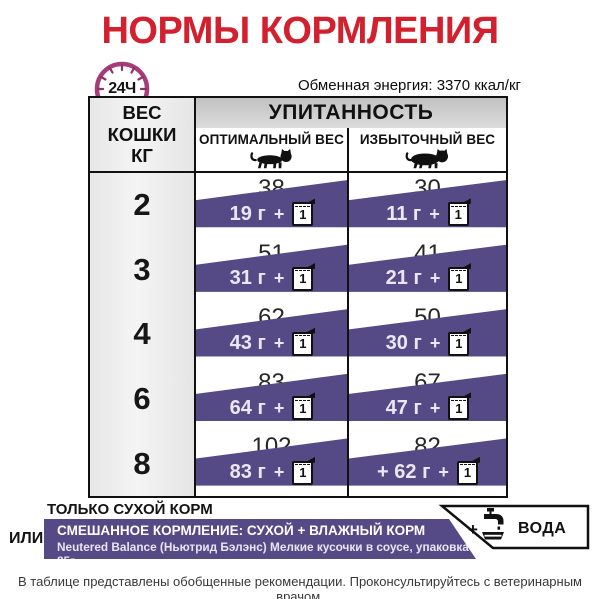 Image resolution: width=600 pixels, height=599 pixels. What do you see at coordinates (426, 159) in the screenshot?
I see `fat-cat-icon` at bounding box center [426, 159].